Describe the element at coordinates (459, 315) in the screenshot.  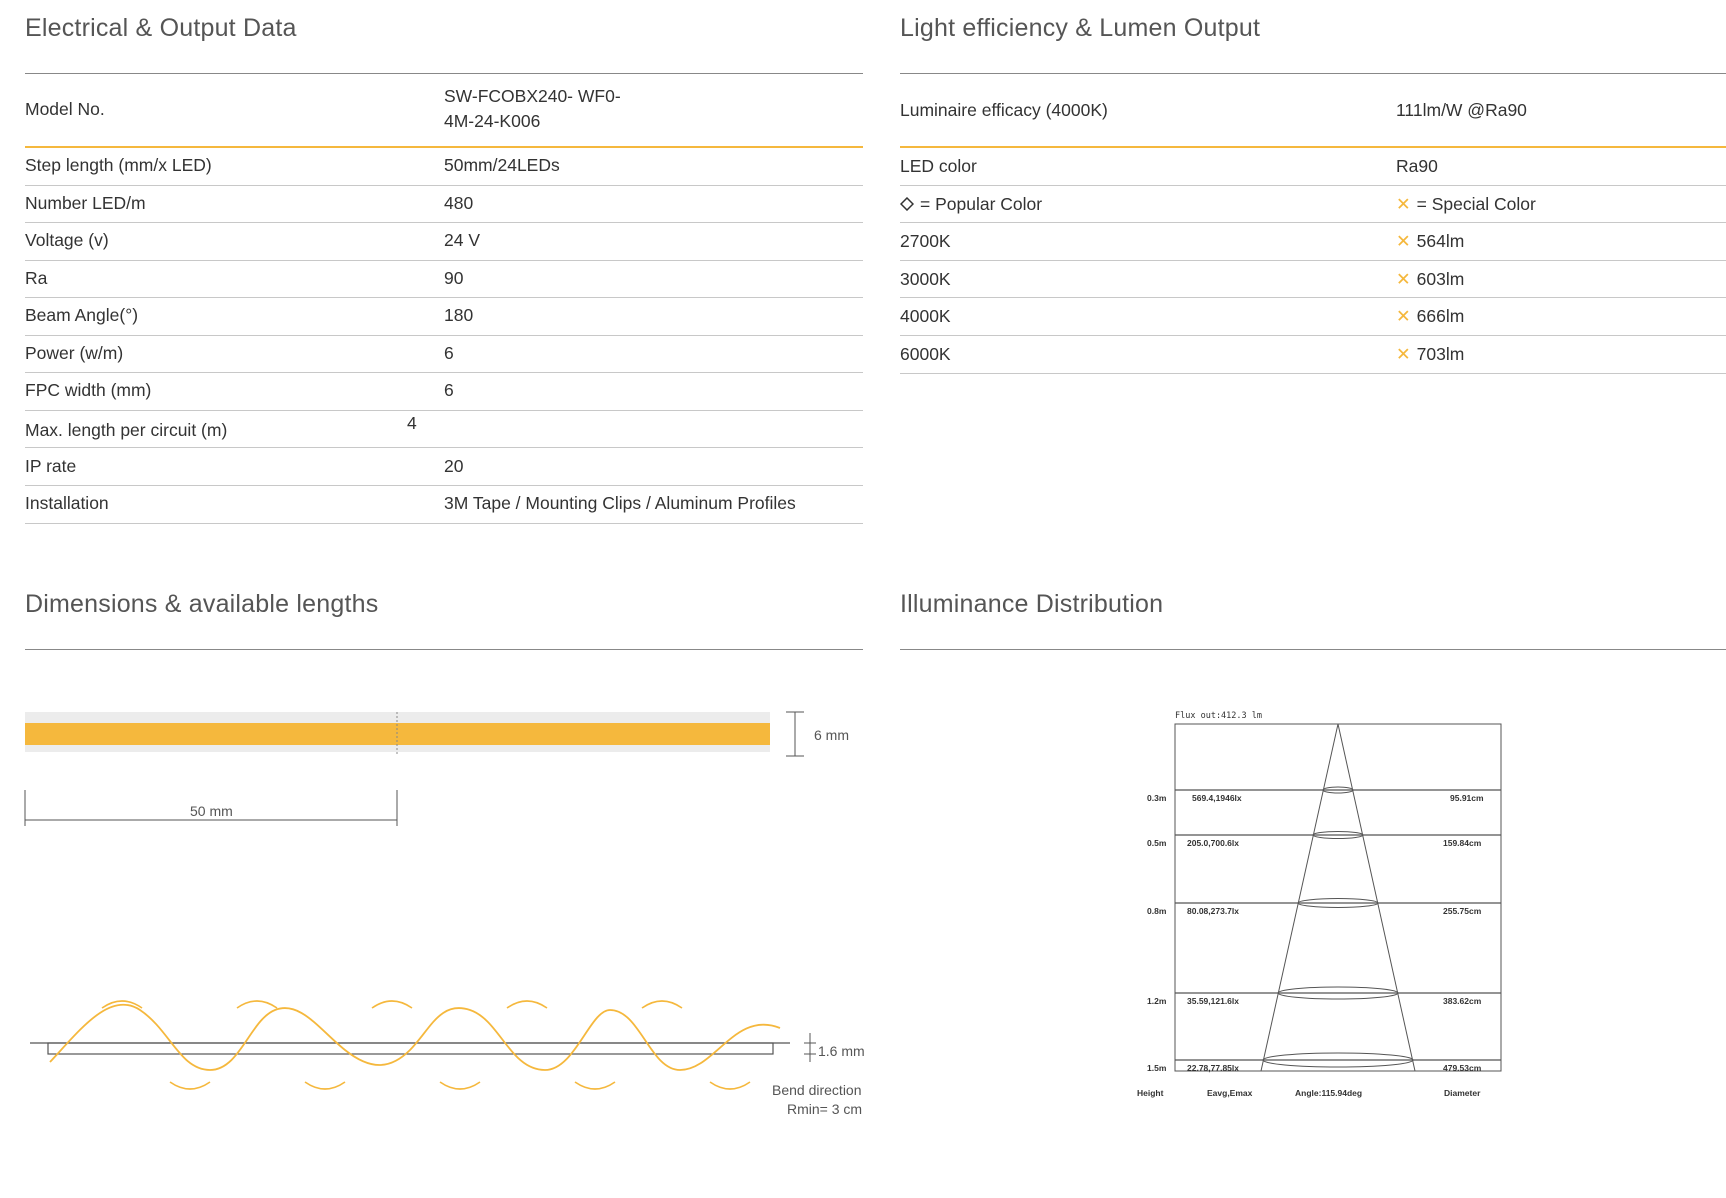
I see `spec-value: 180` at that location.